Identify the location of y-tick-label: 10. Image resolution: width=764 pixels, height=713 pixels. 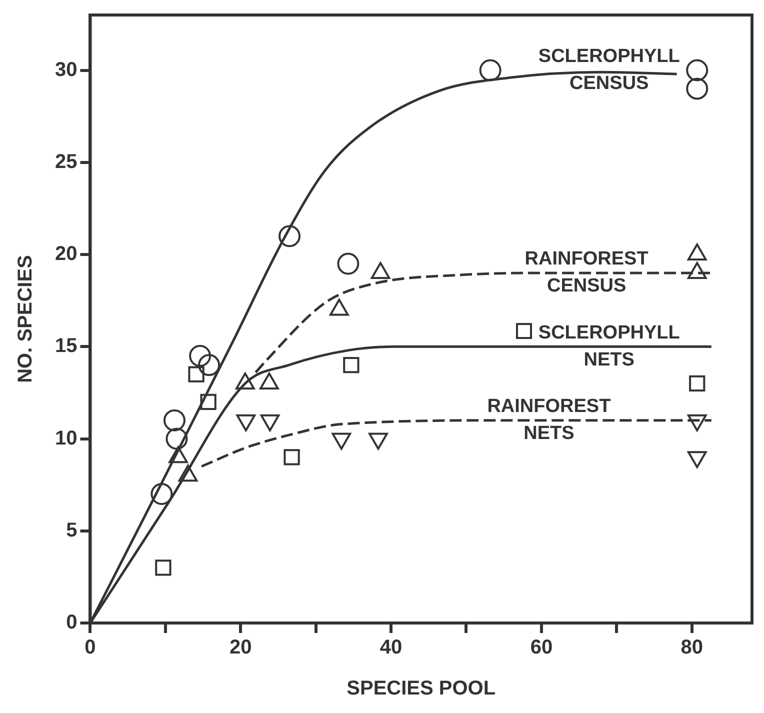
(66, 438).